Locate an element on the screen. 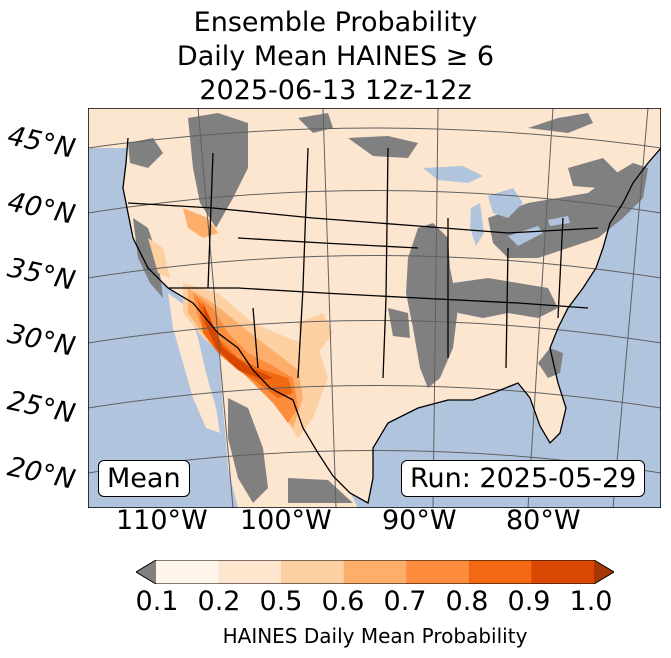  colorbar-under-arrow is located at coordinates (146, 572).